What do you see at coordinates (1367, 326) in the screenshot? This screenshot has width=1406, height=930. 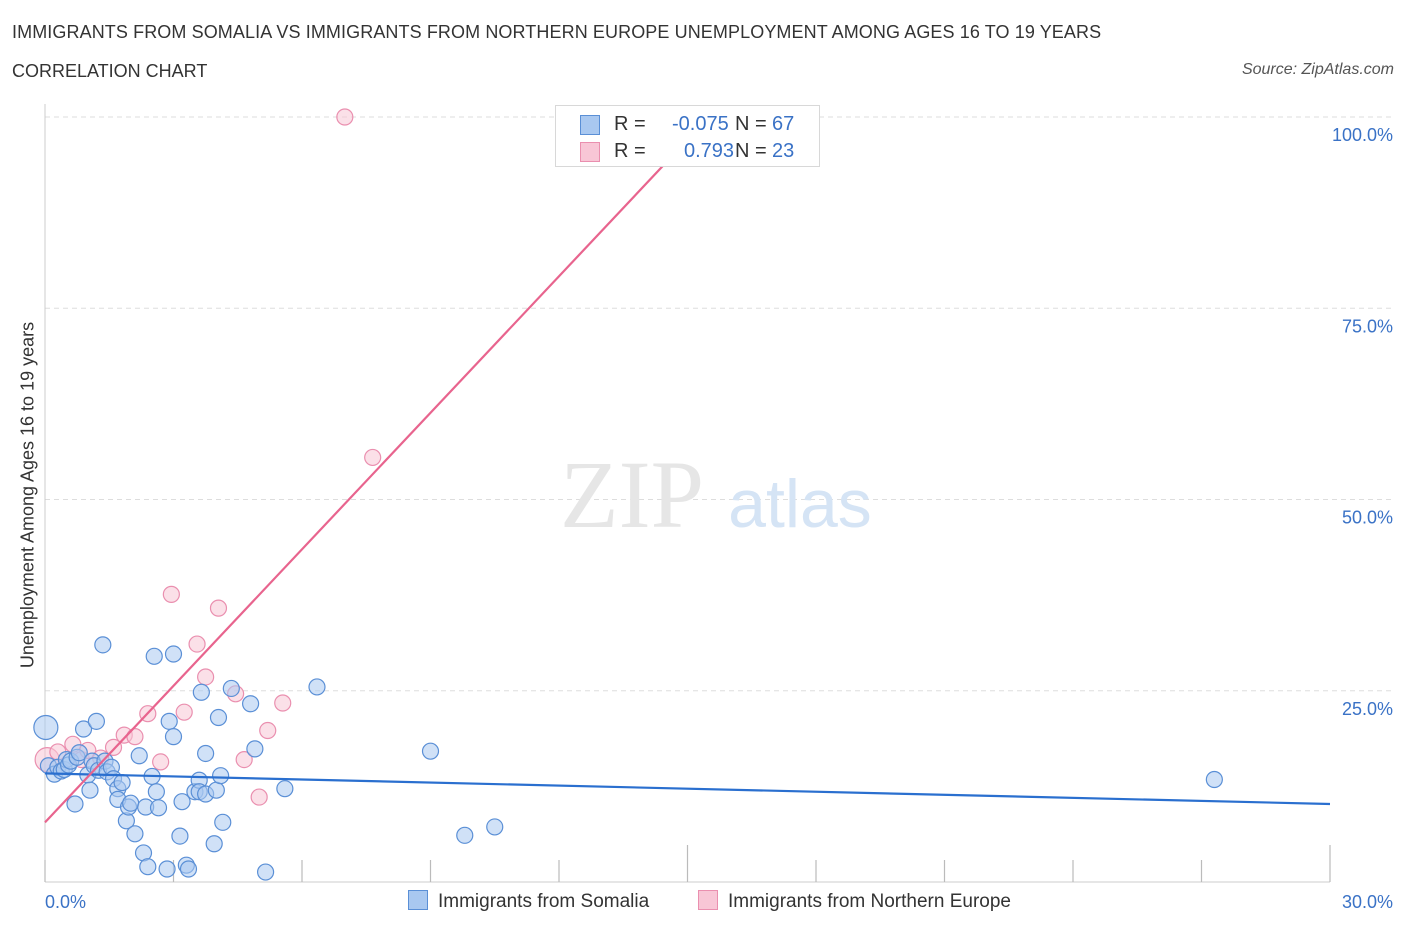 I see `y-tick-label: 75.0%` at bounding box center [1367, 326].